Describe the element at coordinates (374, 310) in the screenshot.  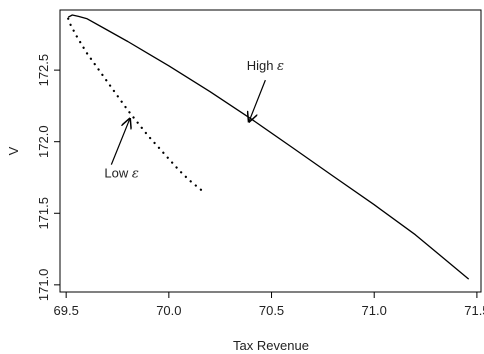
I see `x-tick-label: 71.0` at that location.